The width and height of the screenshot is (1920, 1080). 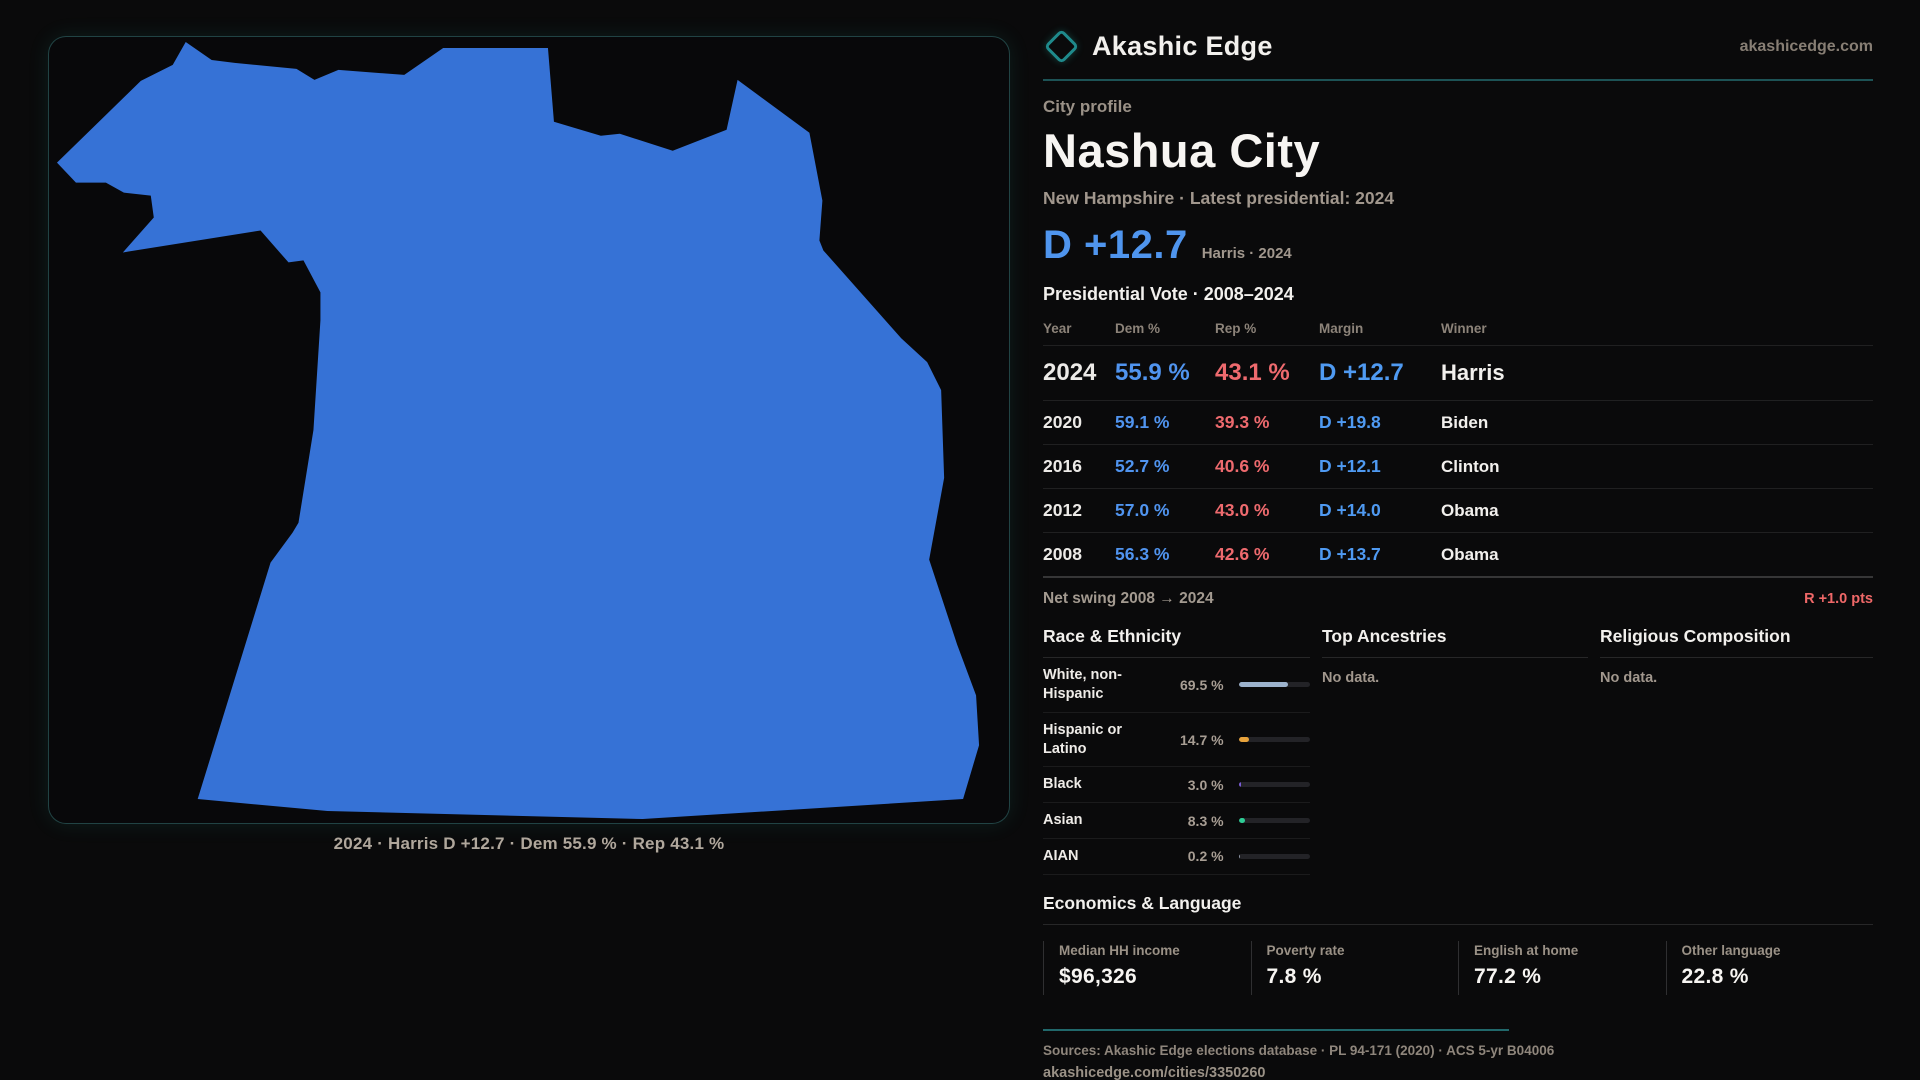 I want to click on race-row: White, non-Hispanic 69.5 %, so click(x=1177, y=685).